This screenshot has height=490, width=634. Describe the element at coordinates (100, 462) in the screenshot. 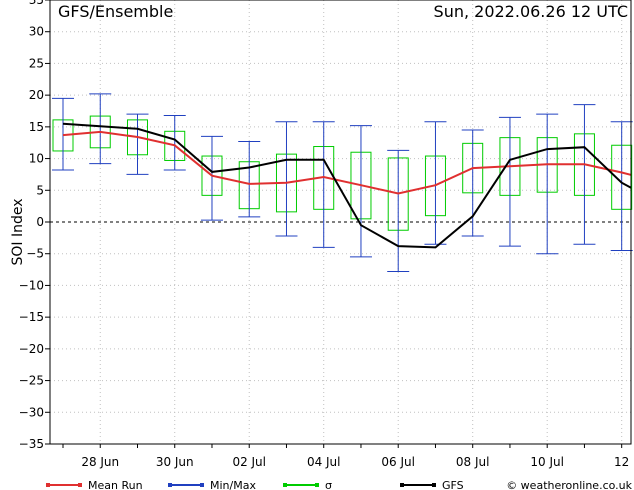

I see `x-tick-label: 28 Jun` at that location.